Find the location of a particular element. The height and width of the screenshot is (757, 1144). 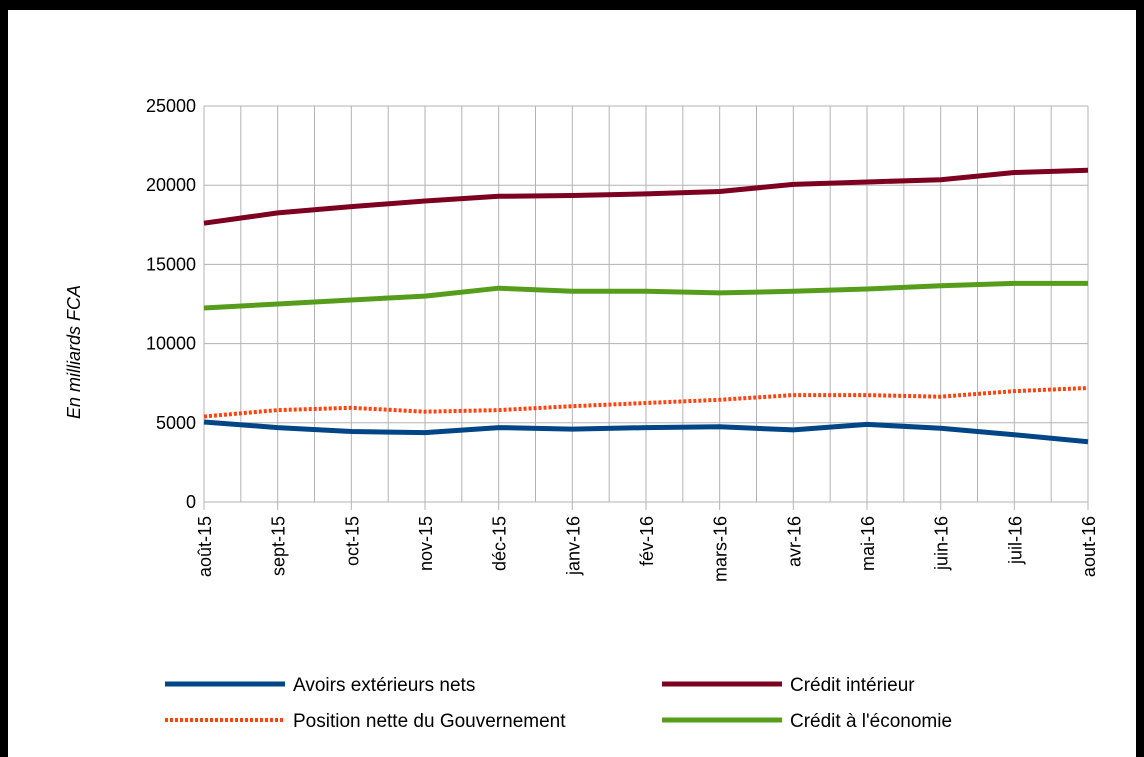

x-tick-label: nov-15 is located at coordinates (426, 543).